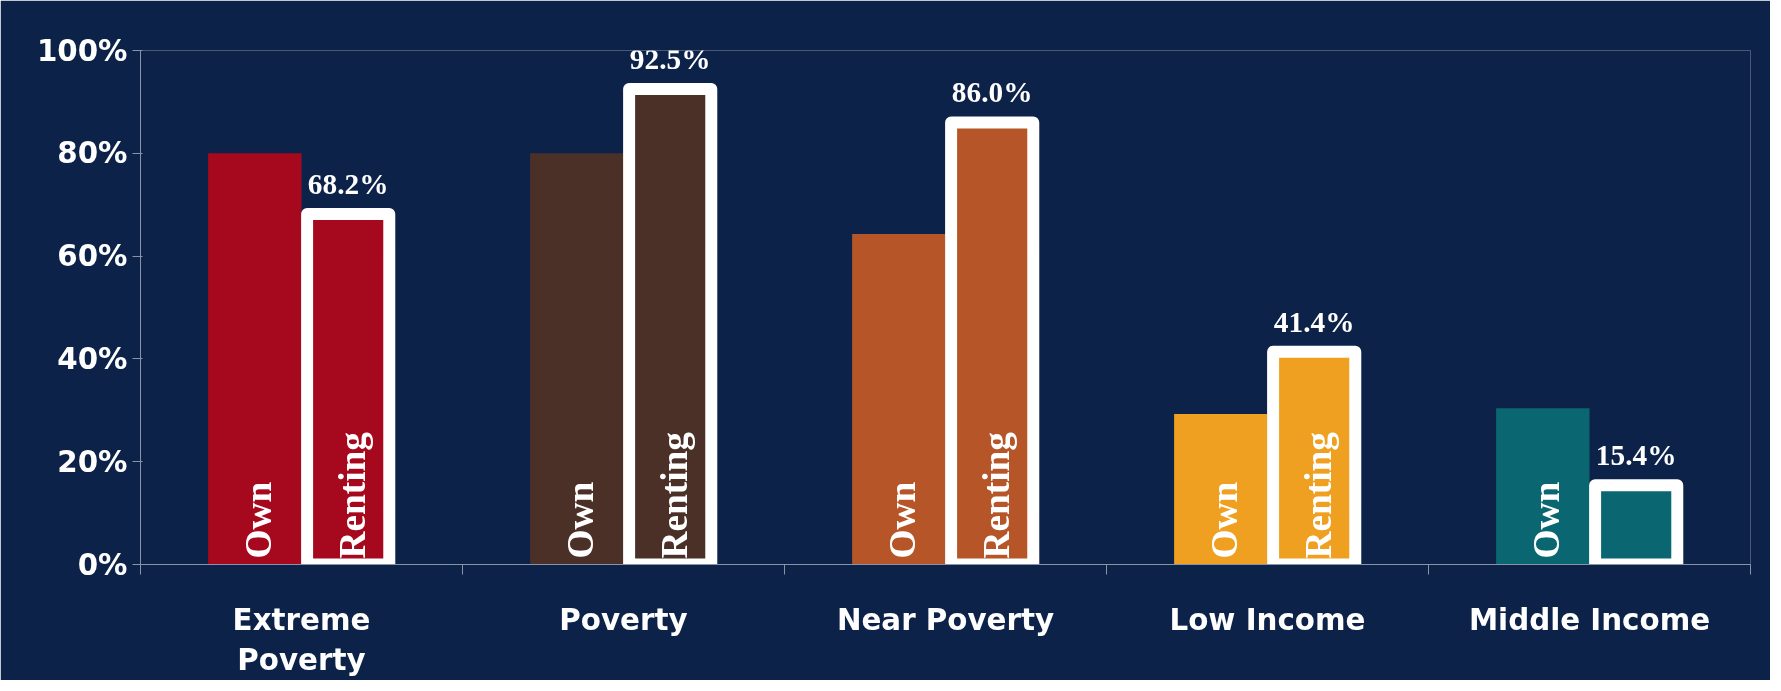 This screenshot has width=1781, height=691. I want to click on x-tick-label: Low Income, so click(1267, 619).